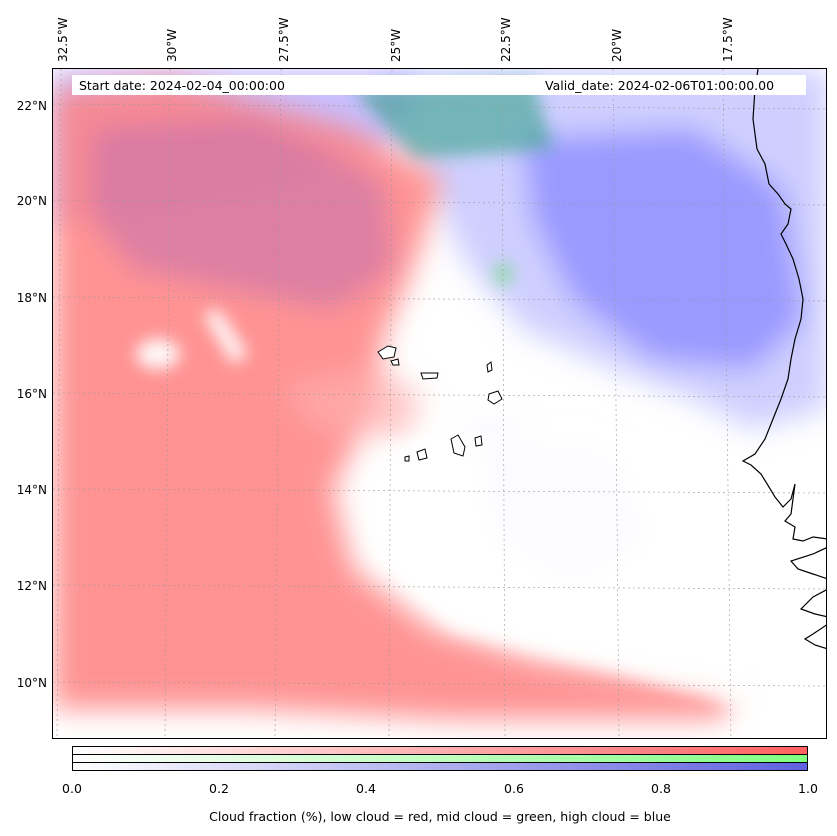  What do you see at coordinates (72, 788) in the screenshot?
I see `colorbar-tick: 0.0` at bounding box center [72, 788].